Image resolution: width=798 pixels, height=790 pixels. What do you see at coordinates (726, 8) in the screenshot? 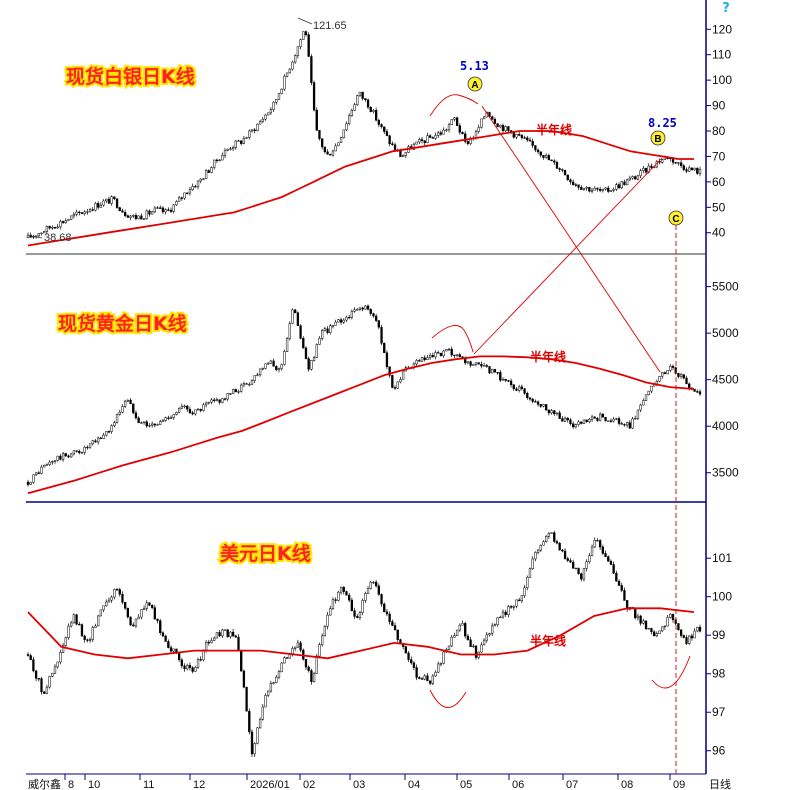
I see `question-mark-icon: ?` at bounding box center [726, 8].